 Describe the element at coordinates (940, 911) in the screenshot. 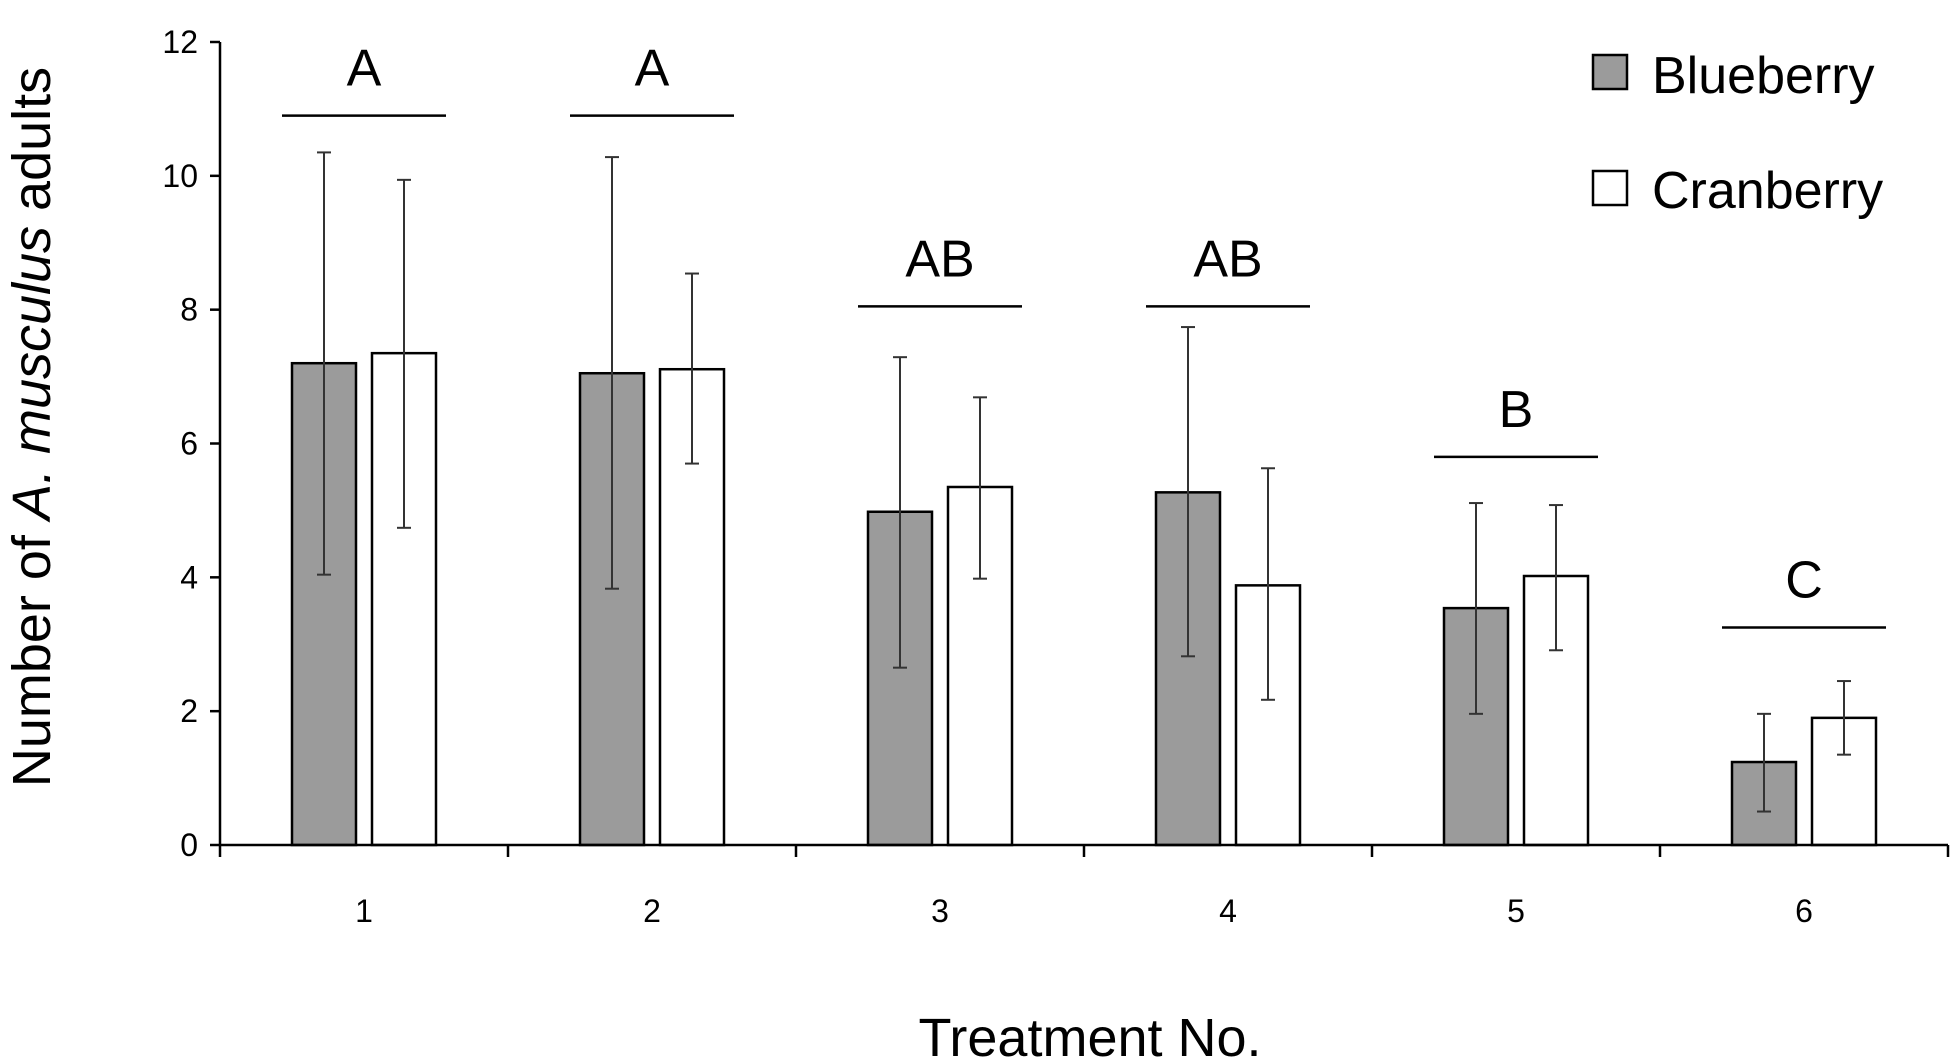

I see `x-tick-label-3: 3` at that location.